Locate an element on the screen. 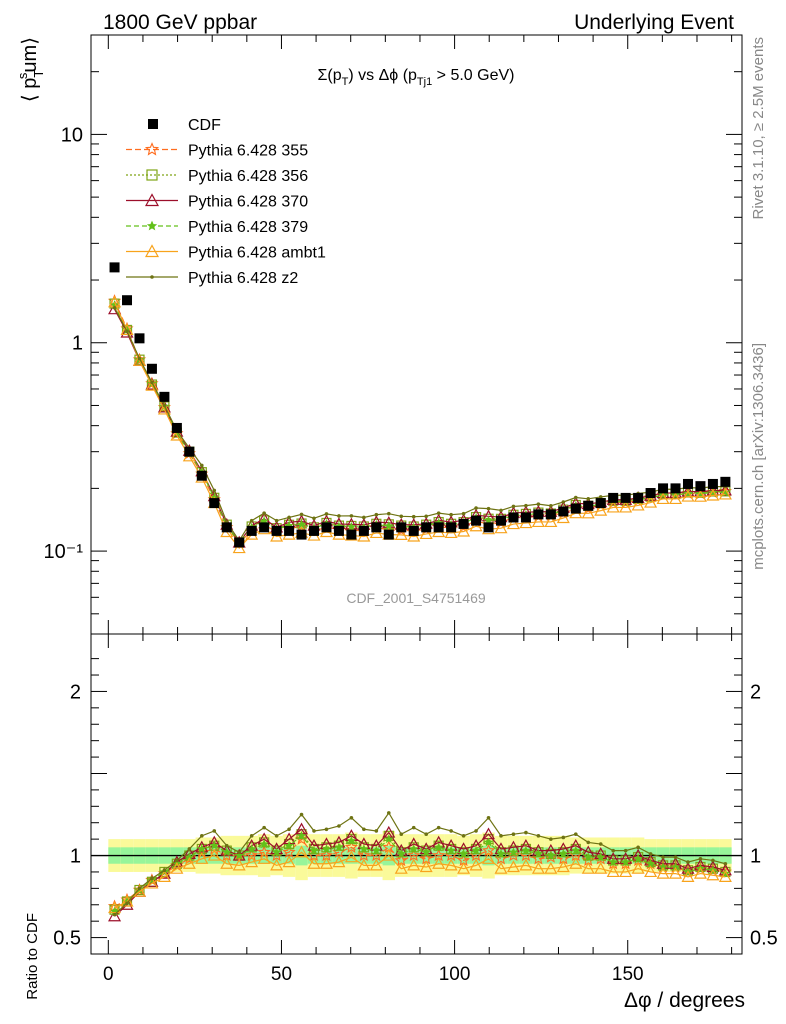  x-tick-label: 100 is located at coordinates (455, 974).